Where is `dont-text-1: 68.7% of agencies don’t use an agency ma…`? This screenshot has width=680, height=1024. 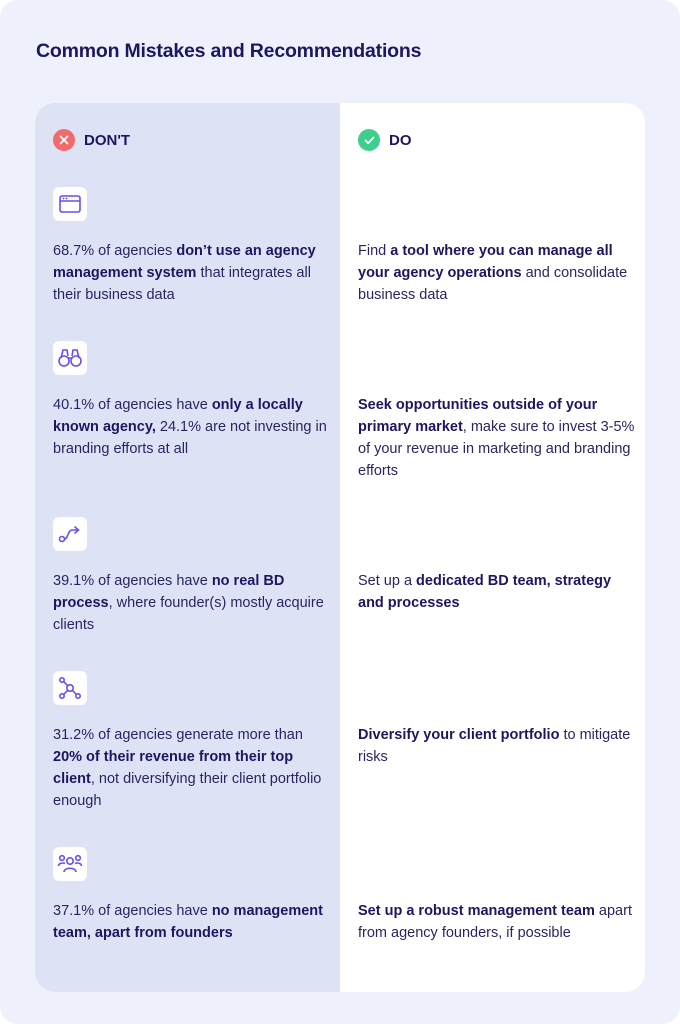
dont-text-1: 68.7% of agencies don’t use an agency ma… is located at coordinates (184, 273).